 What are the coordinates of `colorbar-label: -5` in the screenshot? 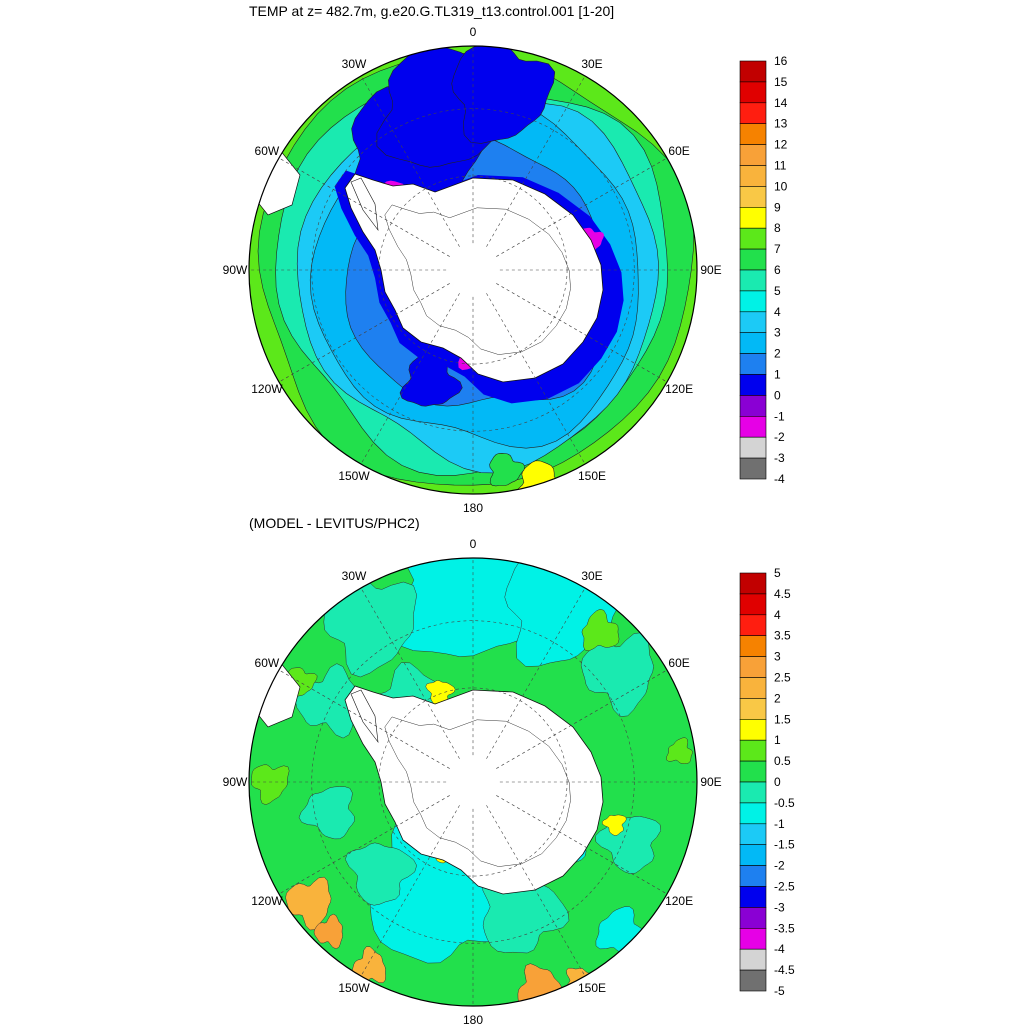 It's located at (779, 991).